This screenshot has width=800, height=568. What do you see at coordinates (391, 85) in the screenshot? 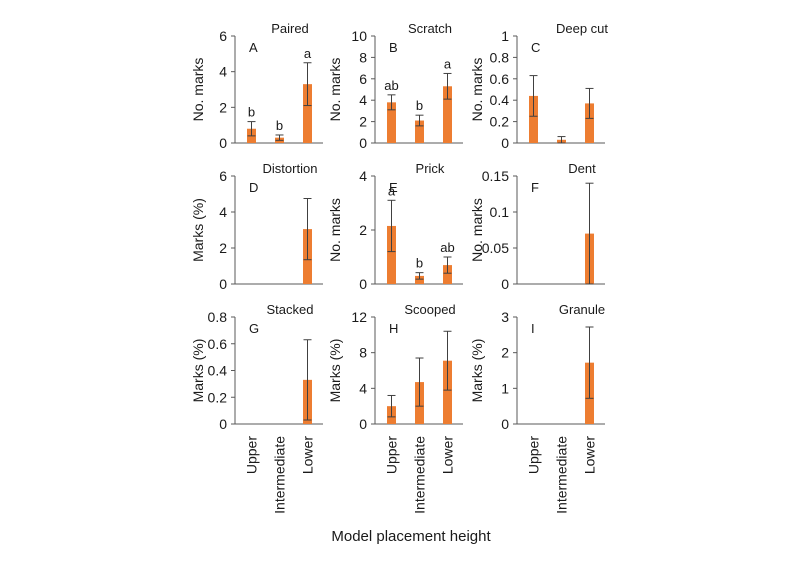
I see `significance-letter: ab` at bounding box center [391, 85].